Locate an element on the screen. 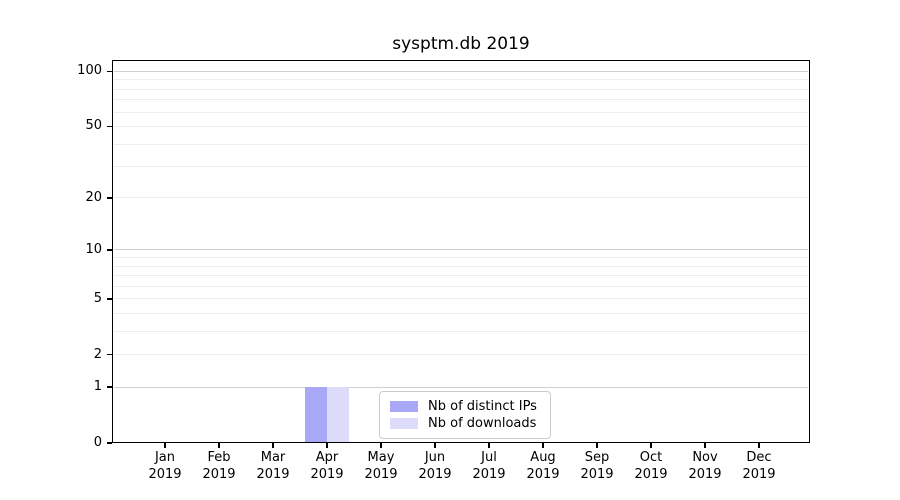  month-label: Sep is located at coordinates (597, 457).